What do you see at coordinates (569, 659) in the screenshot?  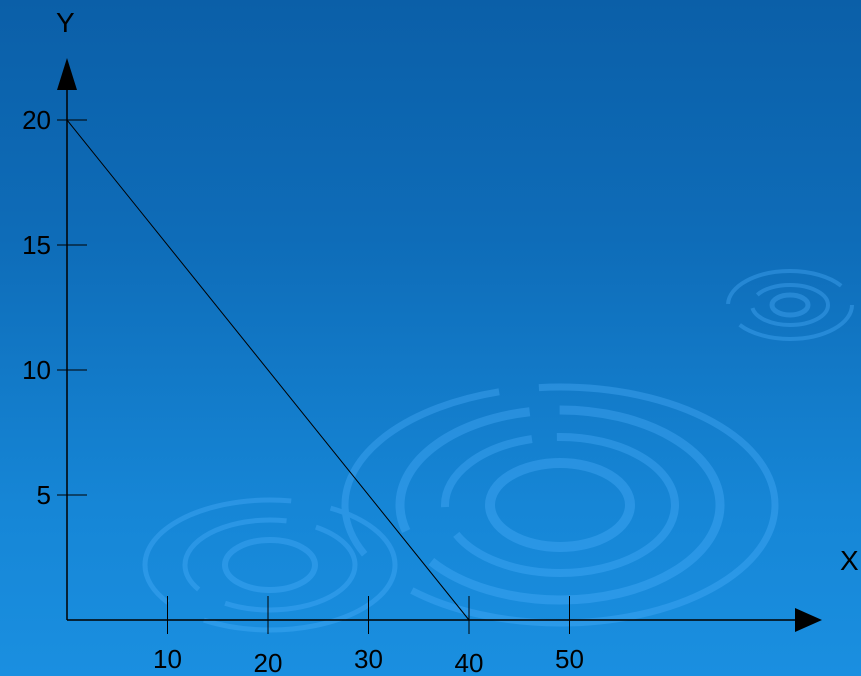 I see `x-tick-label-50: 50` at bounding box center [569, 659].